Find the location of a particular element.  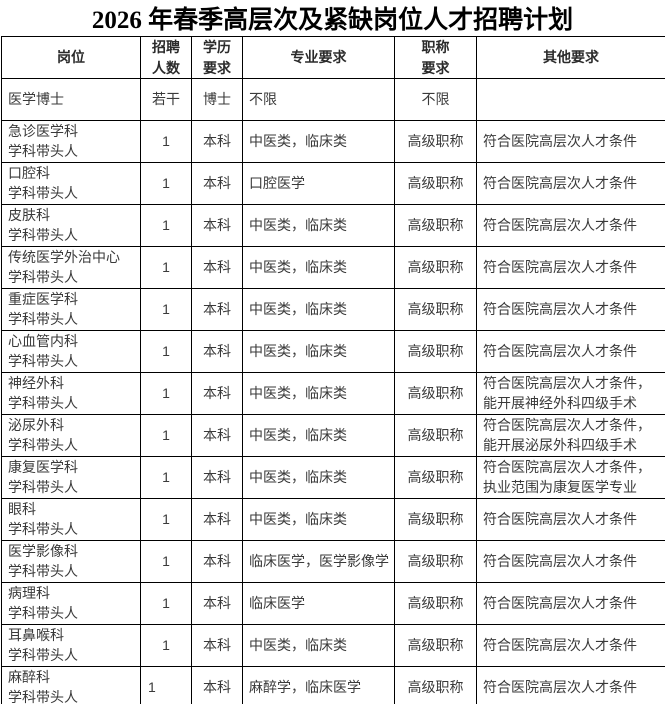

cell-position: 眼科 学科带头人 is located at coordinates (71, 519).